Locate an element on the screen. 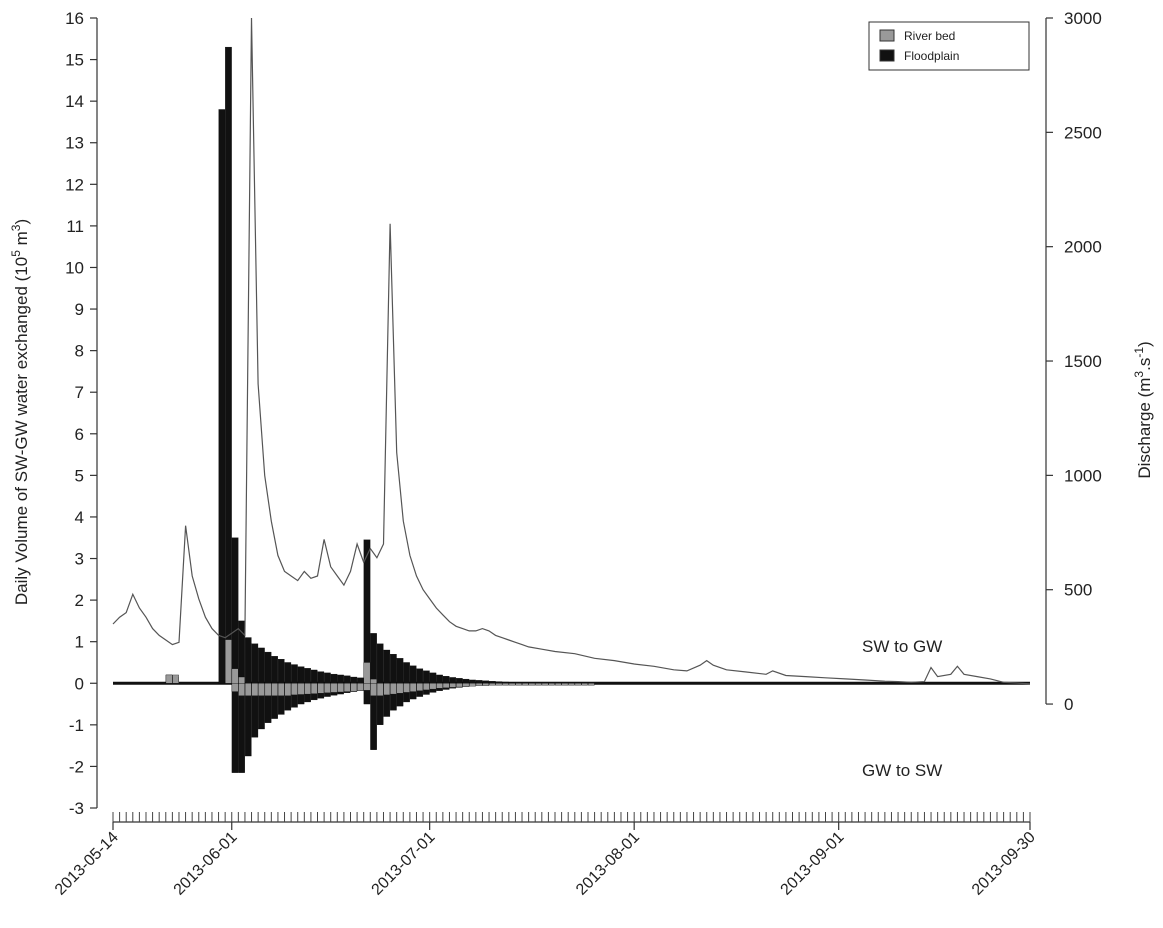 The width and height of the screenshot is (1163, 928). x-tick-label: 2013-05-14 is located at coordinates (87, 864).